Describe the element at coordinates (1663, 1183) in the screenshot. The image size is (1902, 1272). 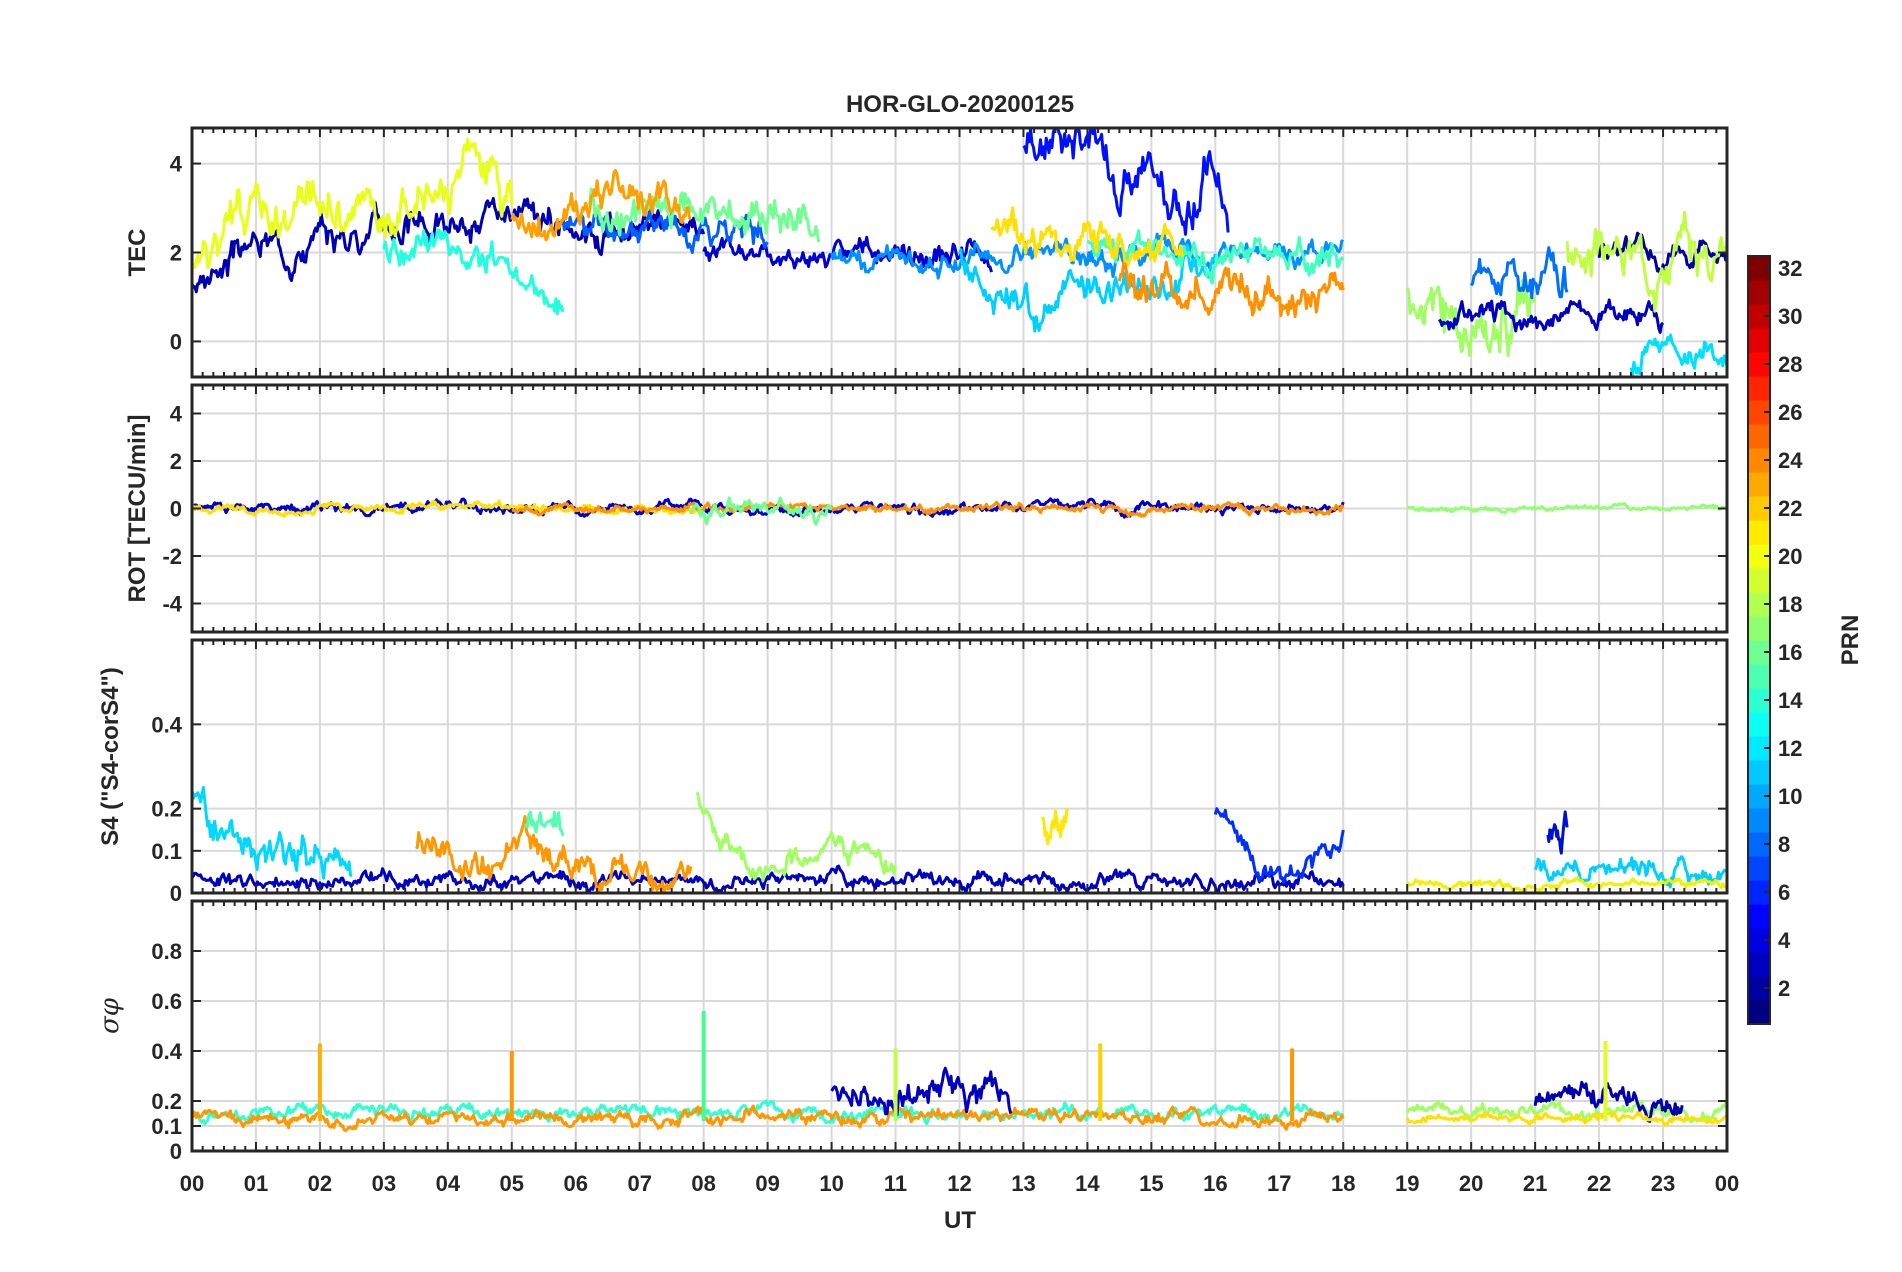
I see `x-tick-label: 23` at that location.